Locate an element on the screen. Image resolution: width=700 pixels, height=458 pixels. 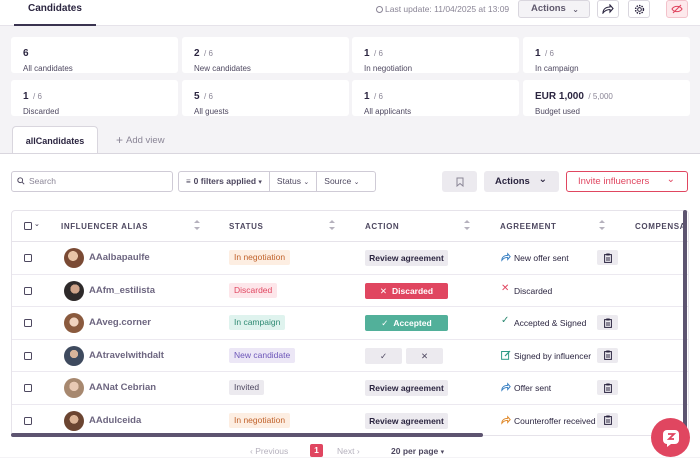
accepted-button: ✓ Accepted is located at coordinates (406, 323).